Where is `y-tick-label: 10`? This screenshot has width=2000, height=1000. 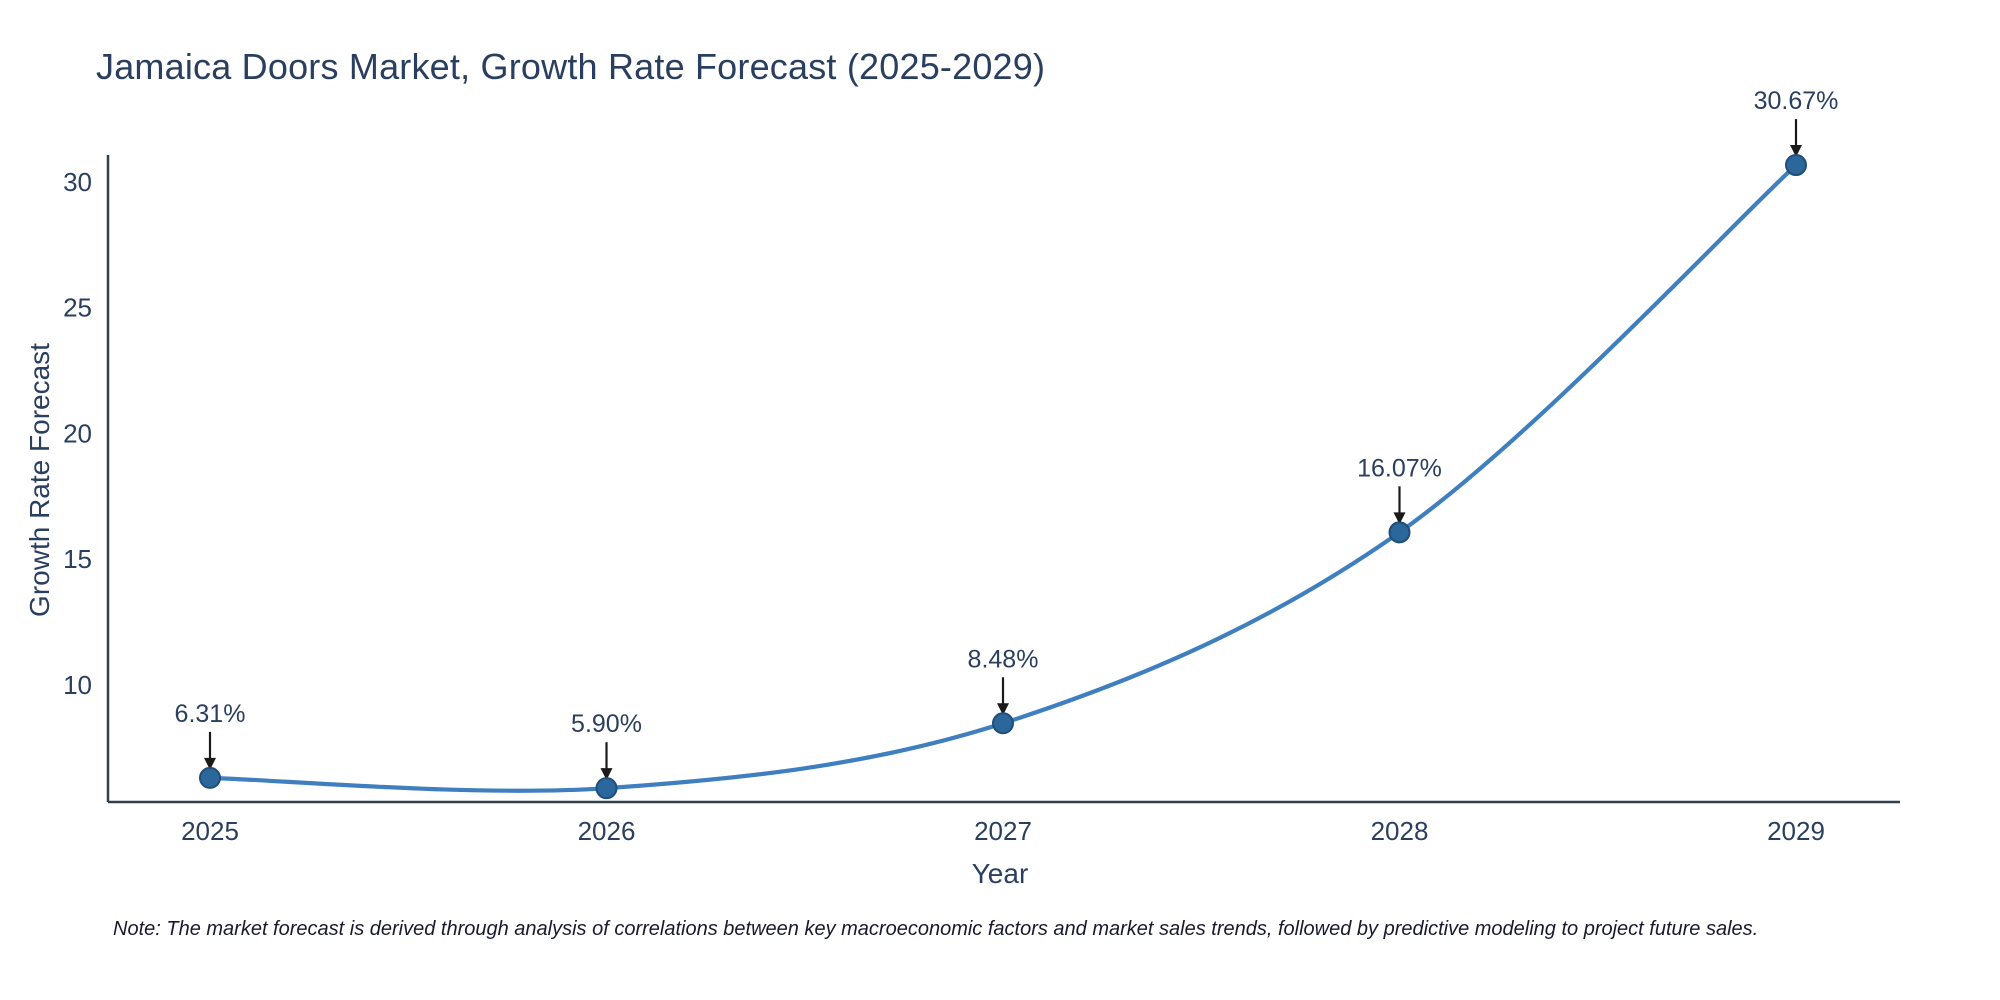 y-tick-label: 10 is located at coordinates (77, 685).